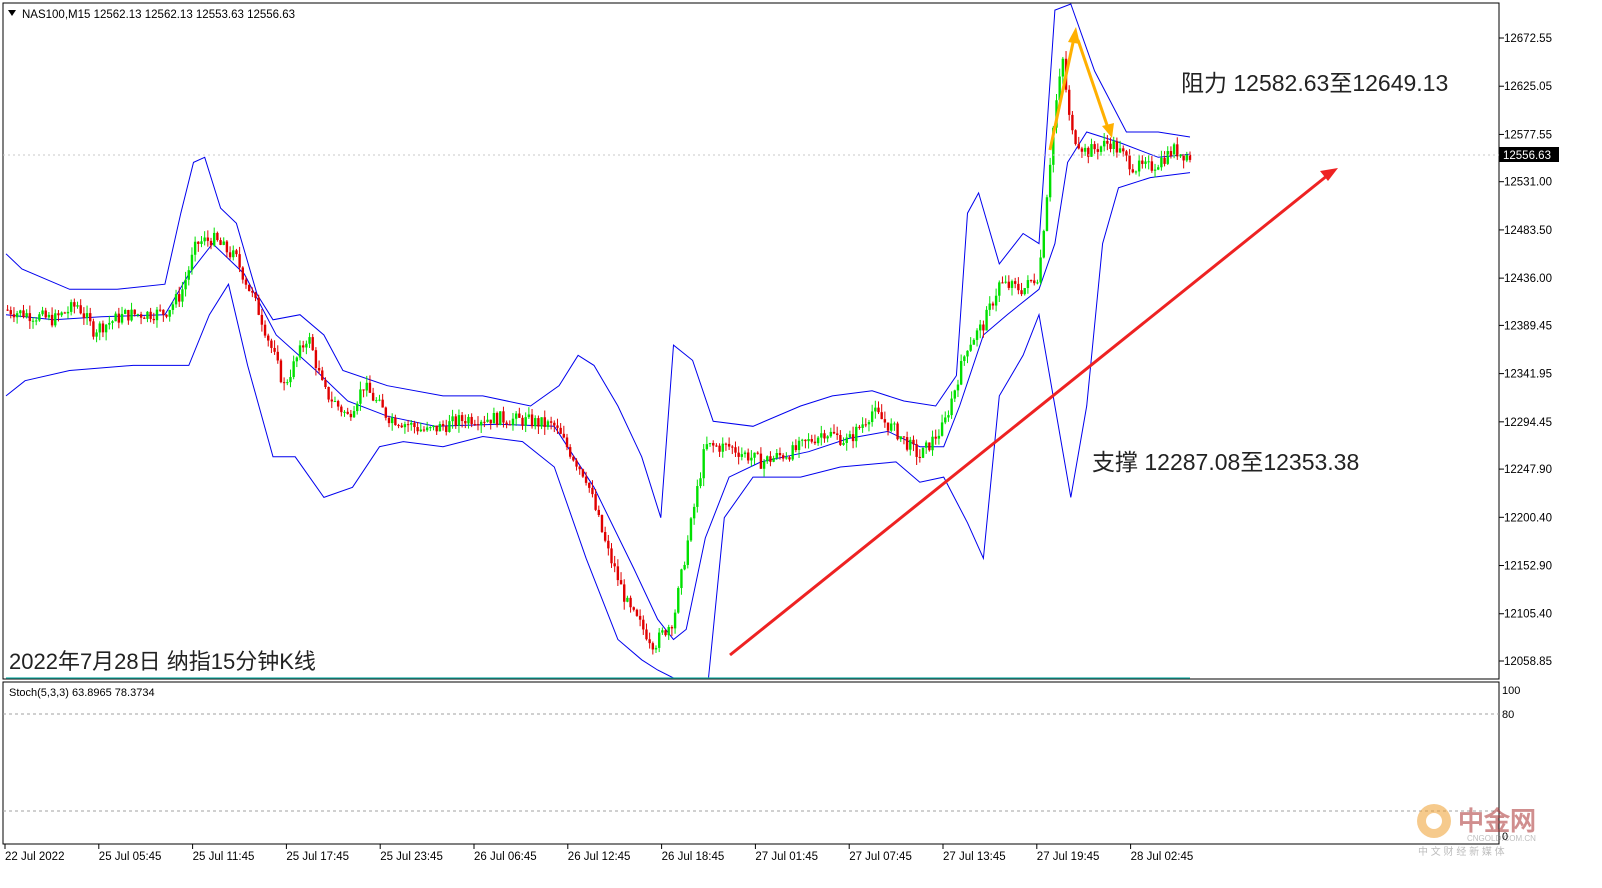 This screenshot has height=888, width=1602. What do you see at coordinates (82, 693) in the screenshot?
I see `stoch-label: Stoch(5,3,3) 63.8965 78.3734` at bounding box center [82, 693].